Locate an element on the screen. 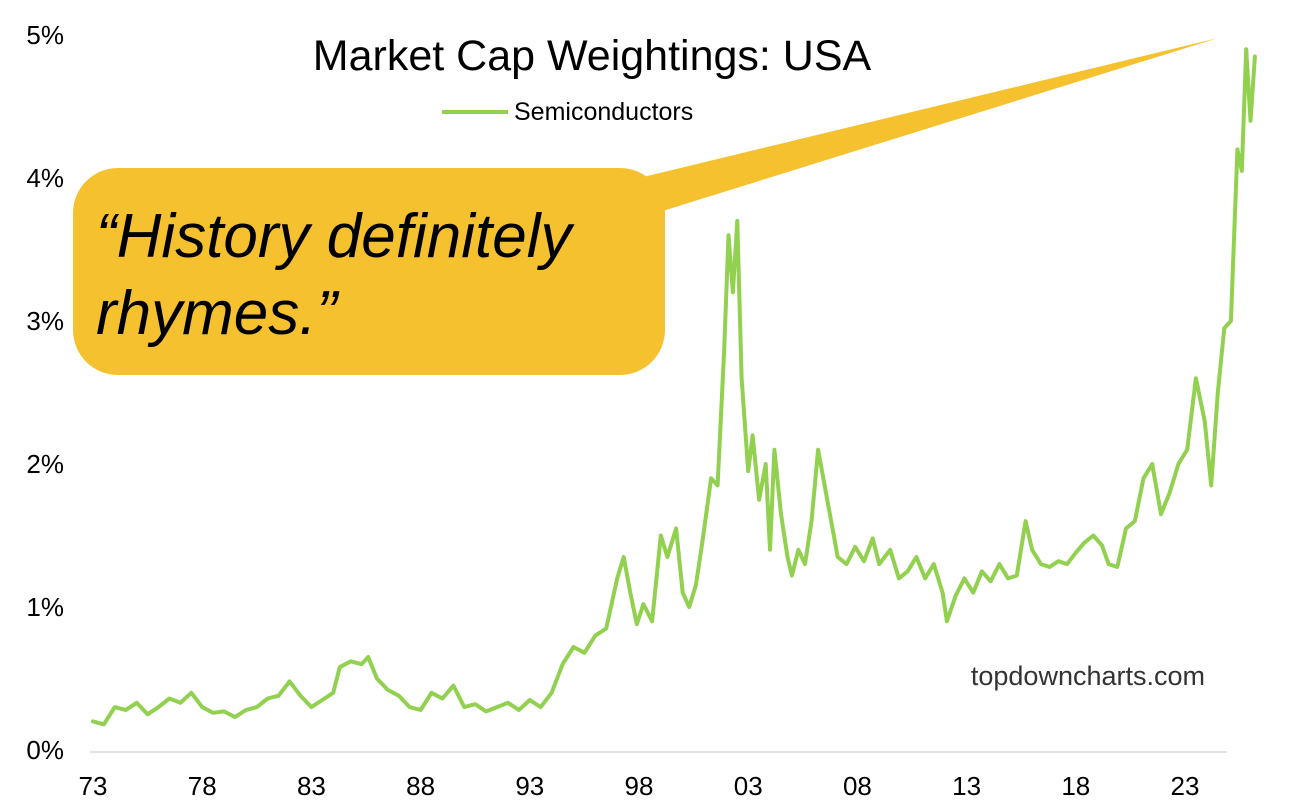  legend-label-semiconductors: Semiconductors is located at coordinates (603, 112).